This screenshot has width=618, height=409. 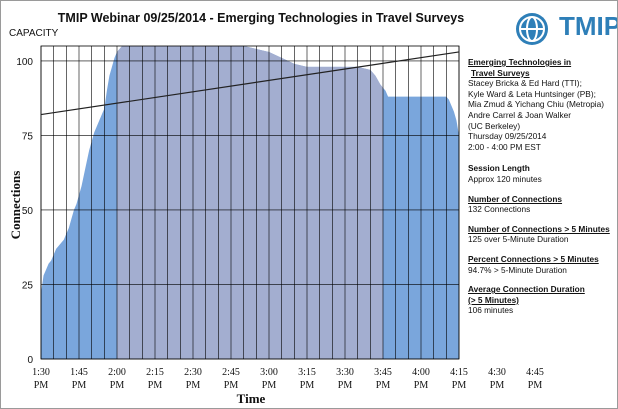 I want to click on connections-value: 132 Connections, so click(x=499, y=209).